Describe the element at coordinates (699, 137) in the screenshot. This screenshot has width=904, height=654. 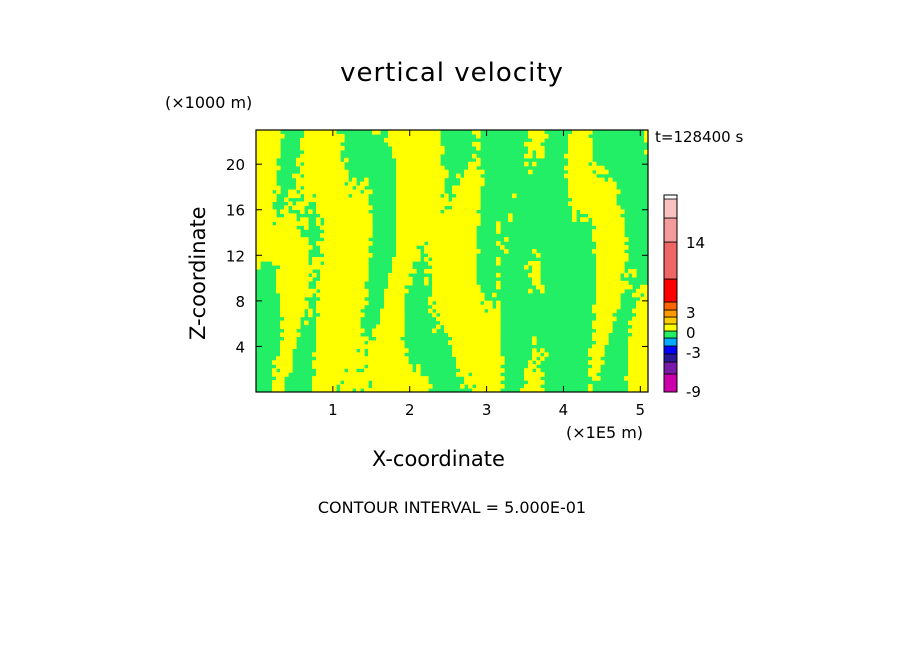
I see `time-label: t=128400 s` at that location.